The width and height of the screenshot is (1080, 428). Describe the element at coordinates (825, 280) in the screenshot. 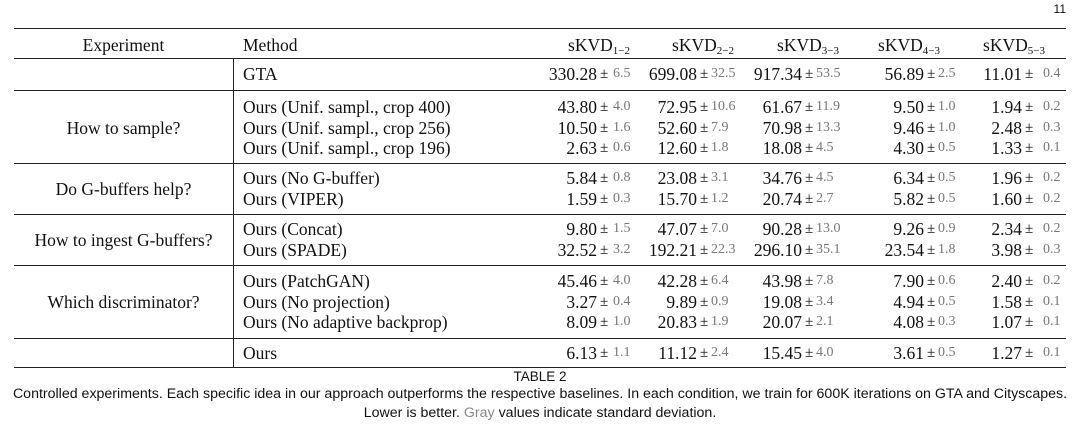

I see `std-value: 7.8` at that location.